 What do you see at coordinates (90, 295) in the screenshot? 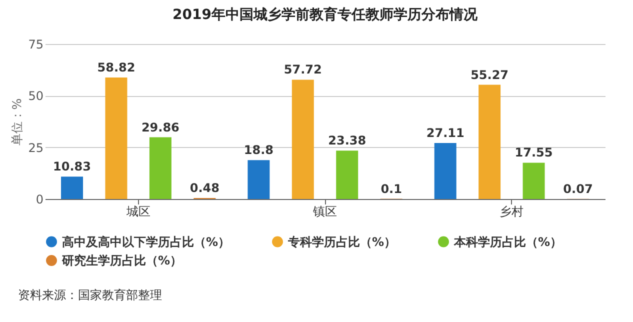
I see `text: 资料来源：国家教育部整理` at bounding box center [90, 295].